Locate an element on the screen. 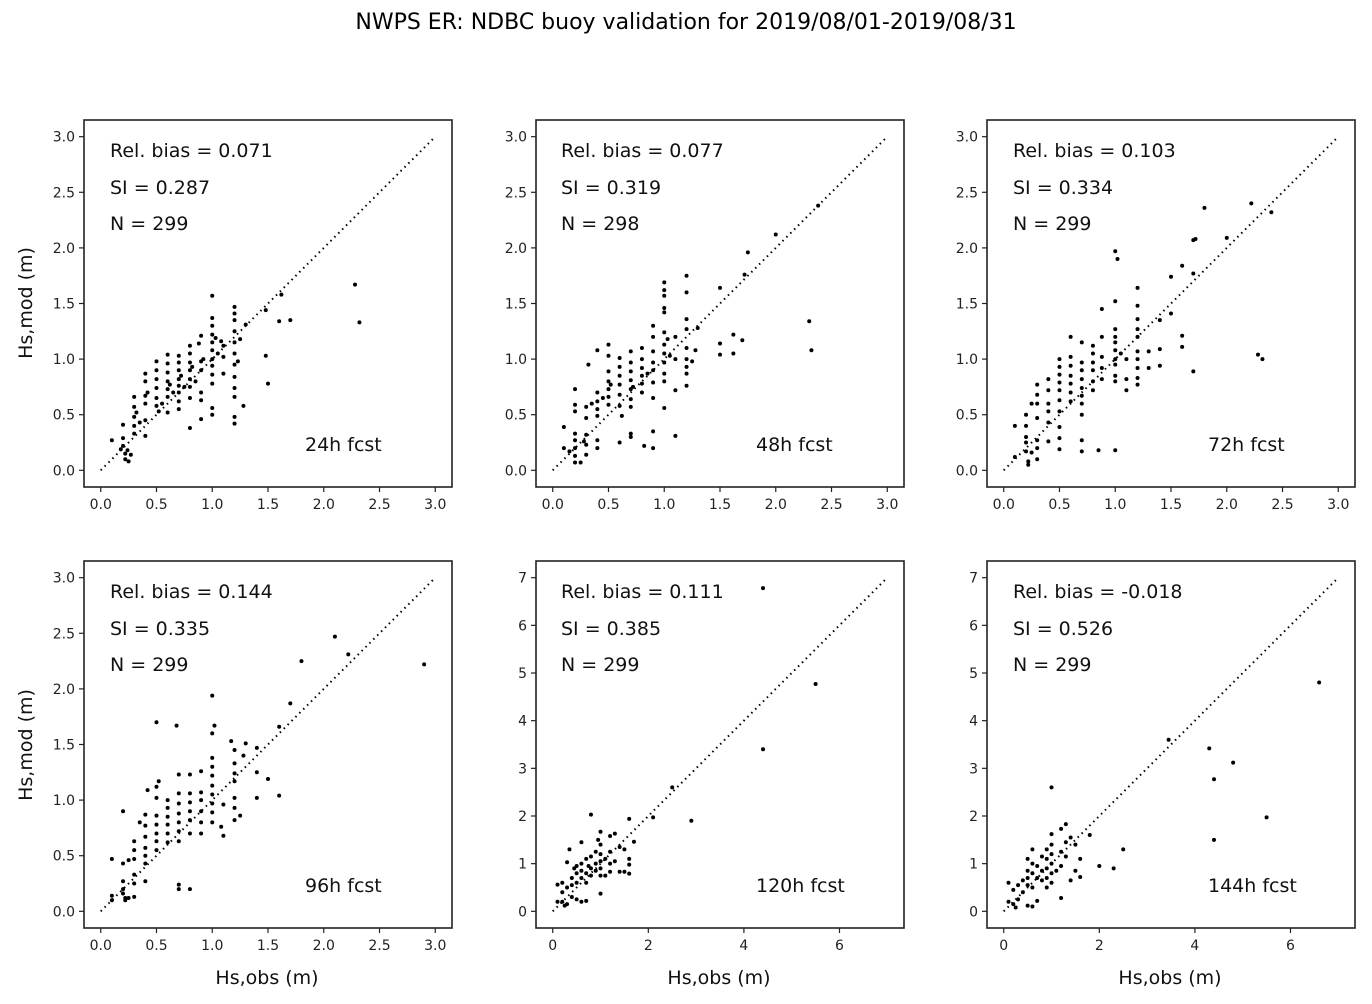  forecast-label: 48h fcst is located at coordinates (794, 445).